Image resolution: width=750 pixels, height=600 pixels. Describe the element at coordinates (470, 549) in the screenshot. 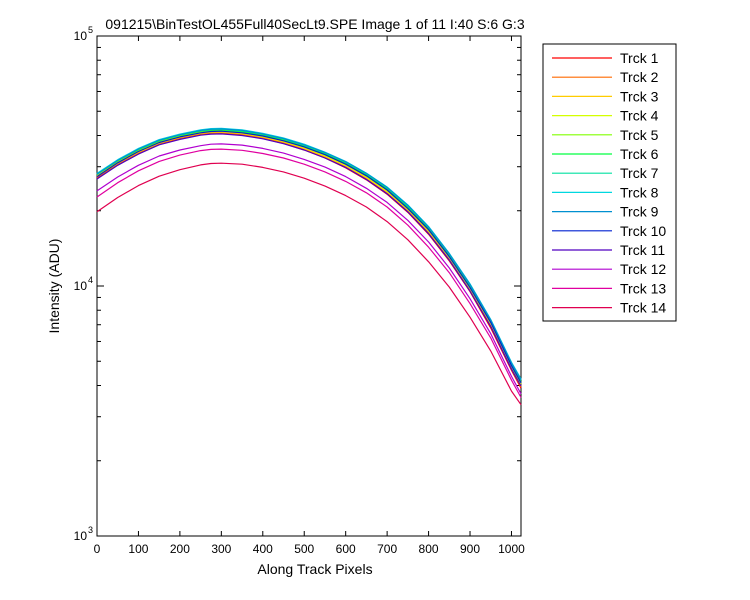

I see `x-tick-label: 900` at that location.